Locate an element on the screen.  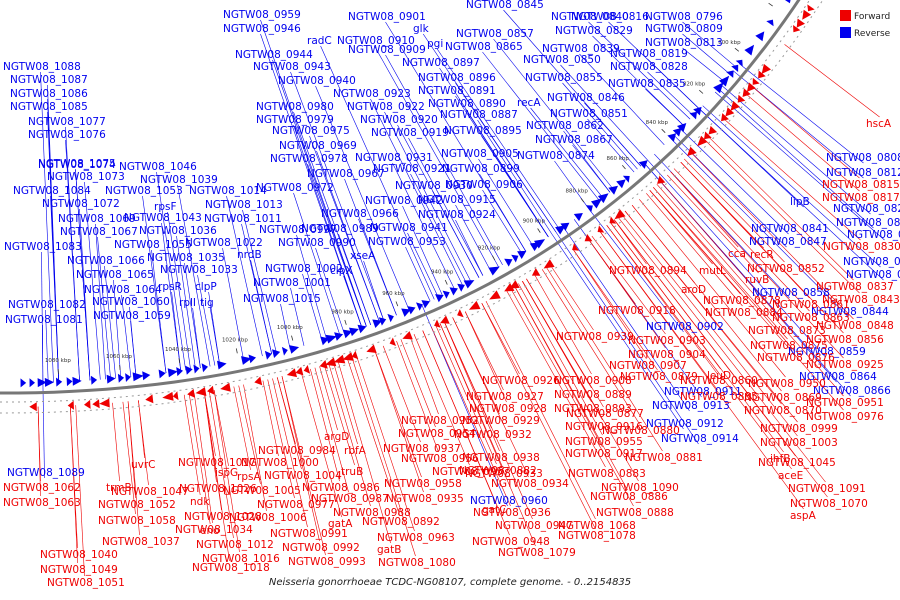
reverse-gene-label: nrdB is located at coordinates (249, 255).